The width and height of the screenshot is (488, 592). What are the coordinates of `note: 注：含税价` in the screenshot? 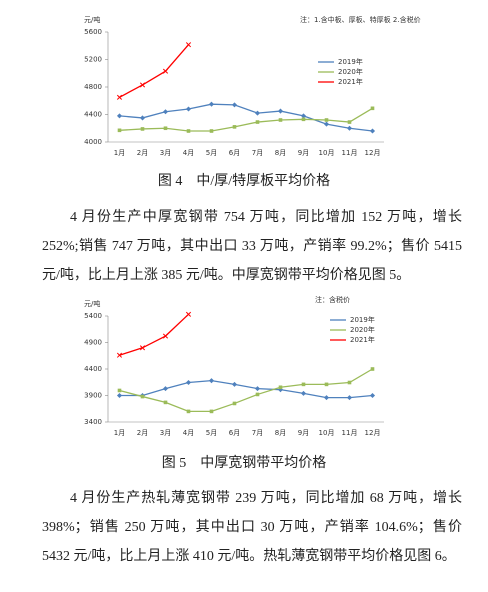 It's located at (332, 299).